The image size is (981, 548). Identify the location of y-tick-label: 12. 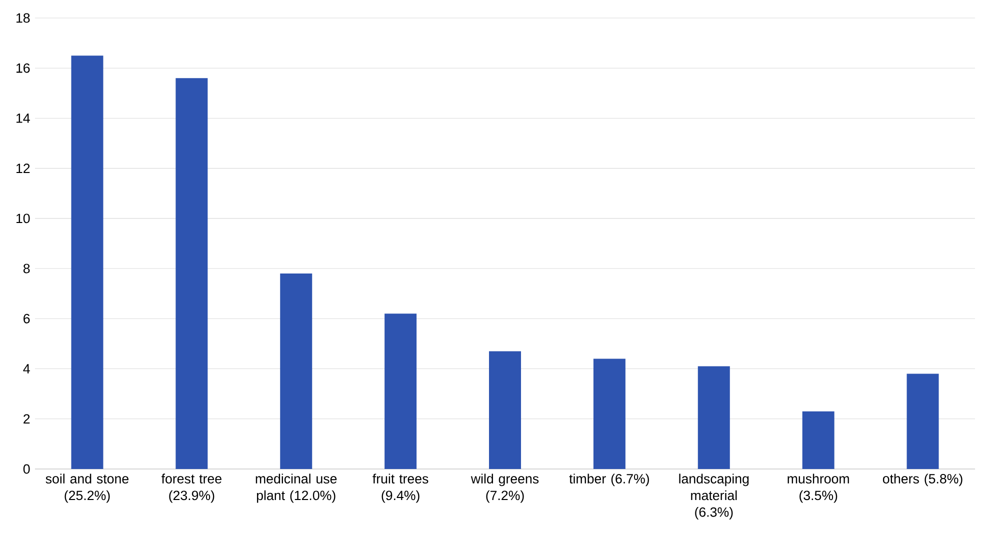
(23, 168).